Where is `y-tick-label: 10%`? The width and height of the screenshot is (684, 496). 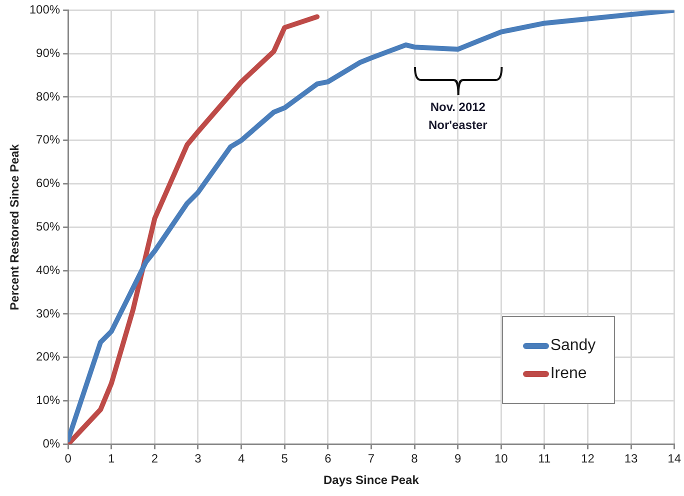
y-tick-label: 10% is located at coordinates (48, 400).